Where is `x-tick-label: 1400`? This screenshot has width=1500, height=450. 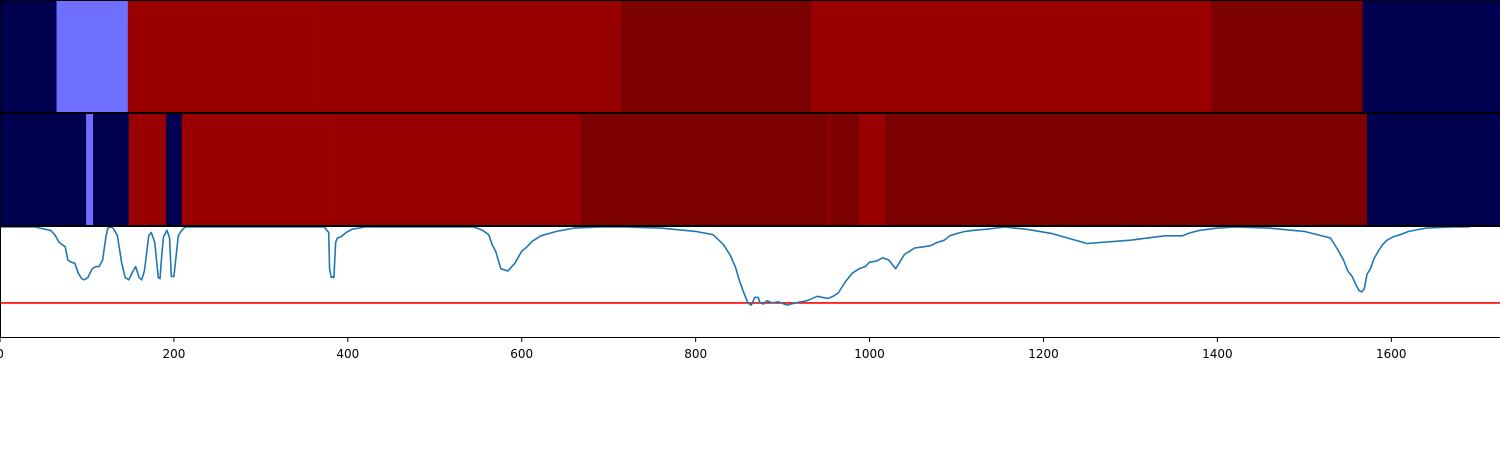
x-tick-label: 1400 is located at coordinates (1217, 354).